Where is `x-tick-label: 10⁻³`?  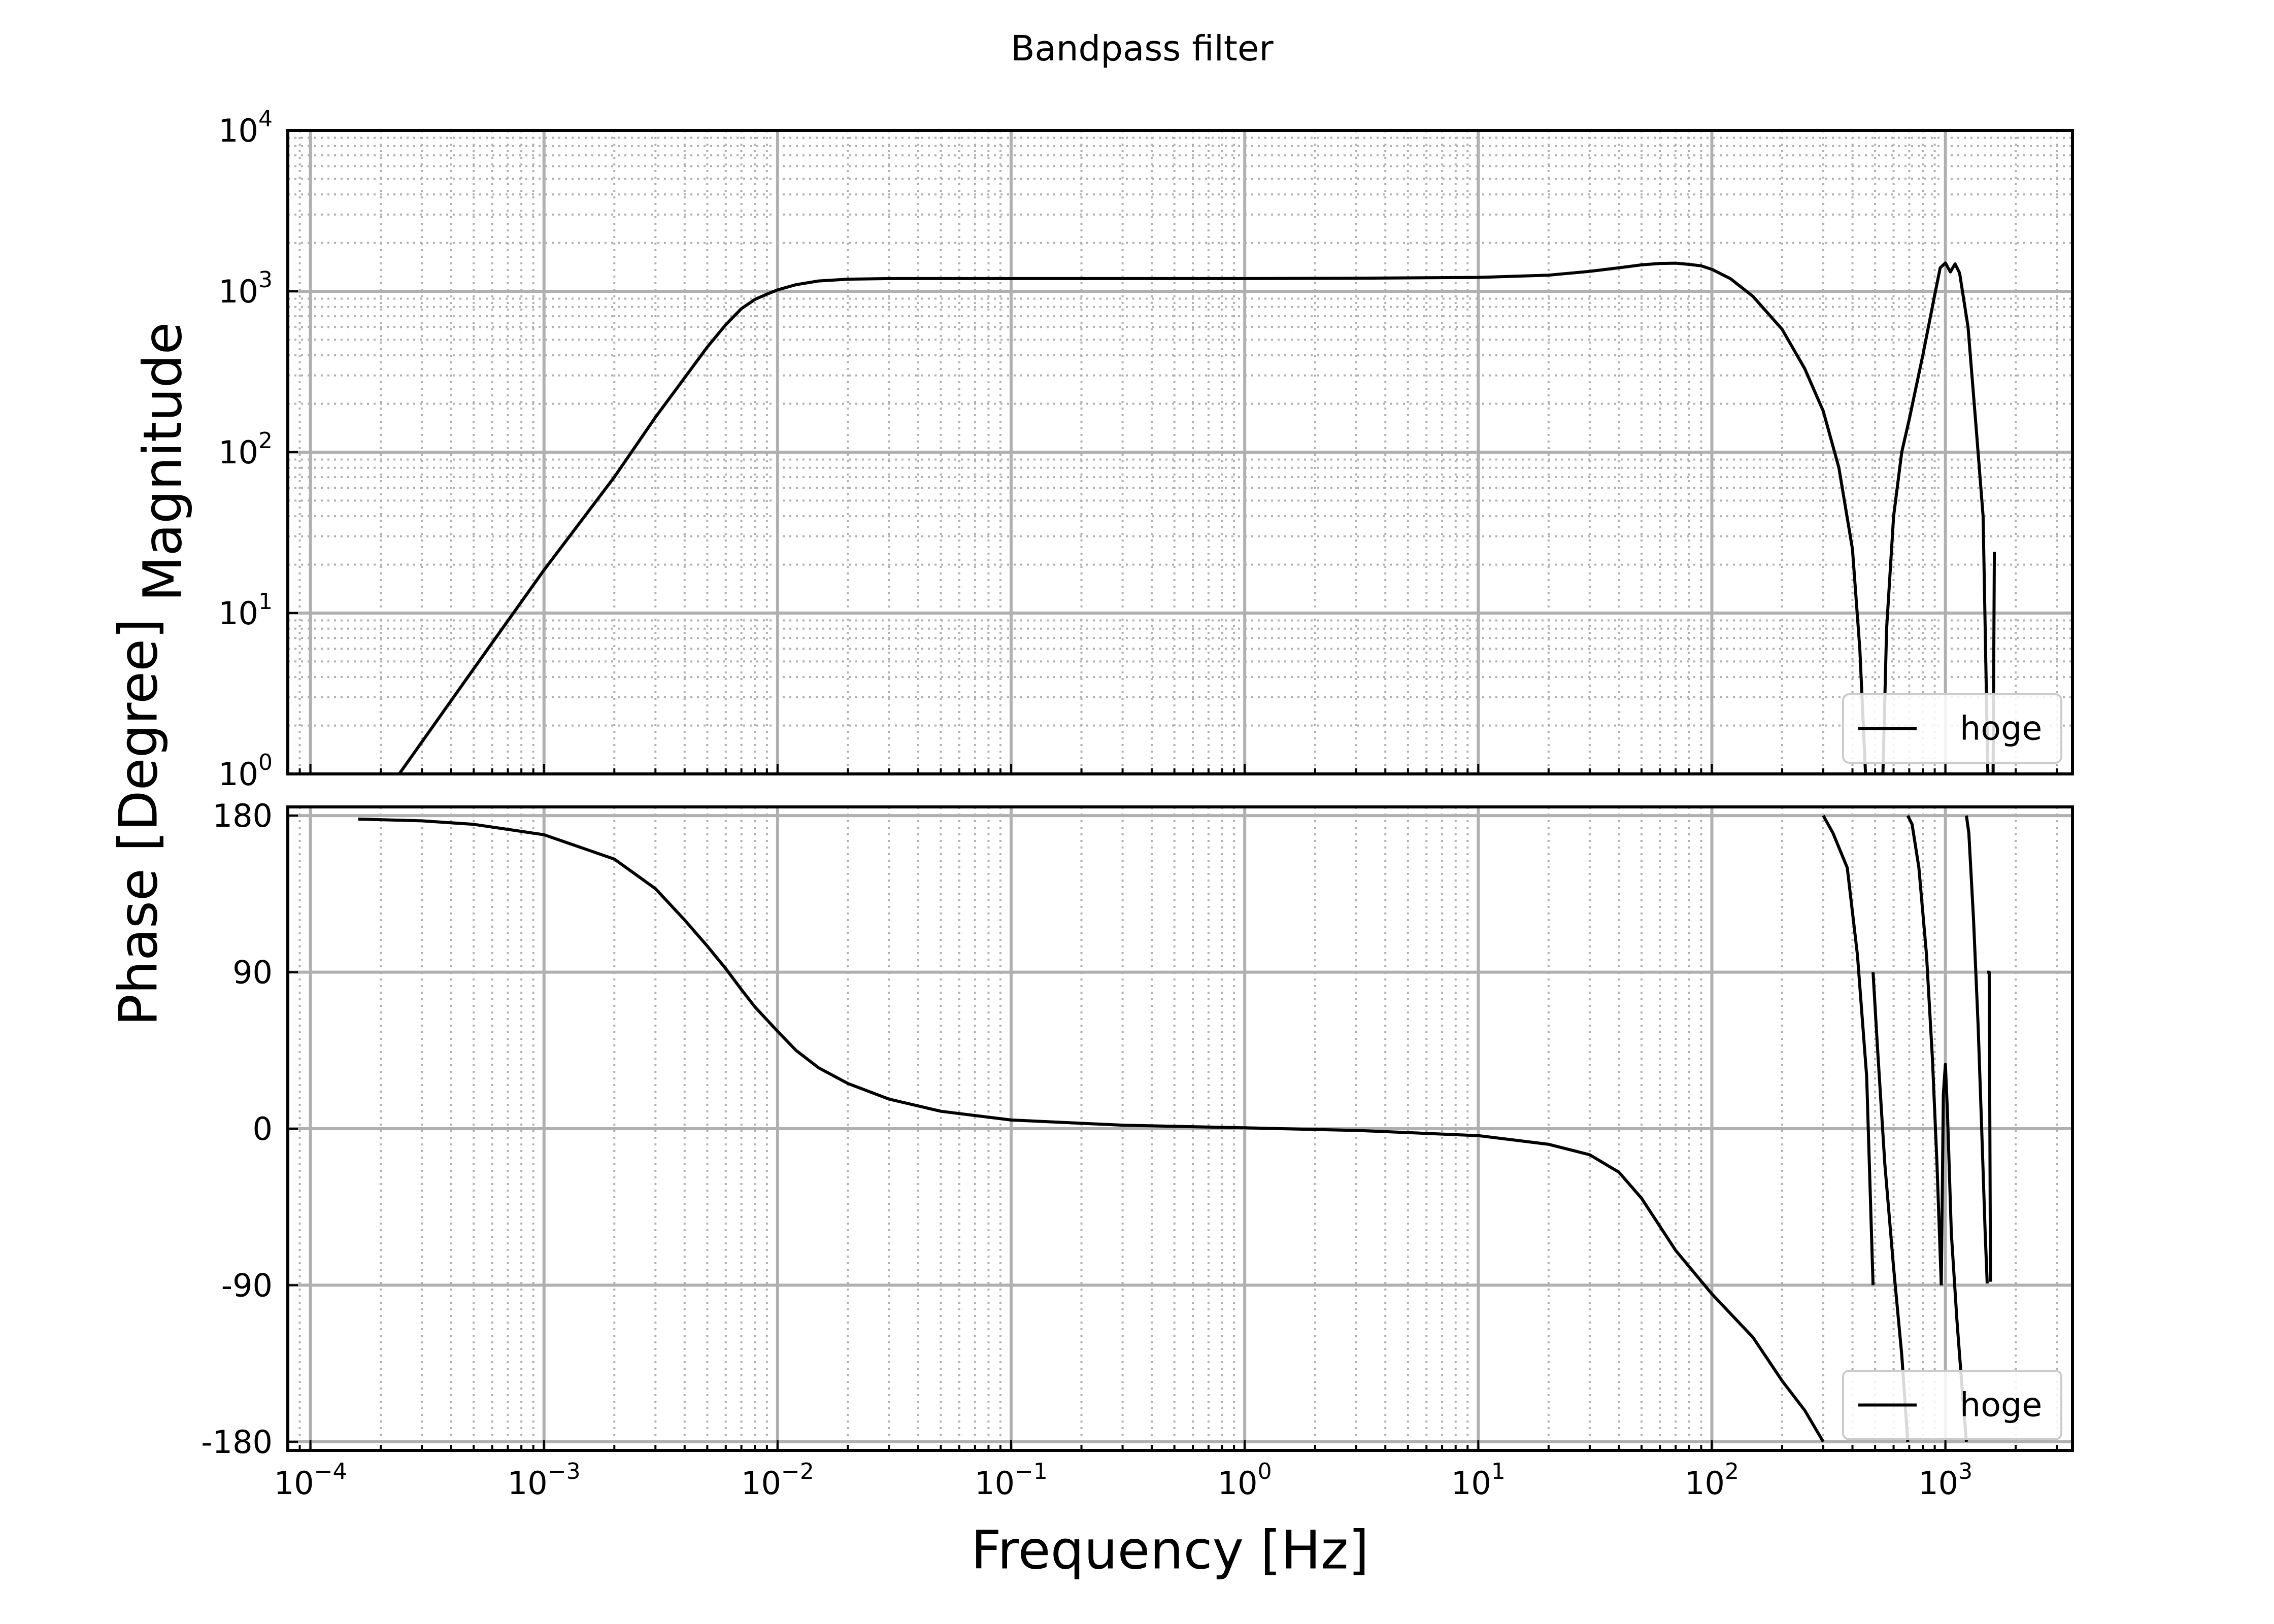 x-tick-label: 10⁻³ is located at coordinates (544, 1480).